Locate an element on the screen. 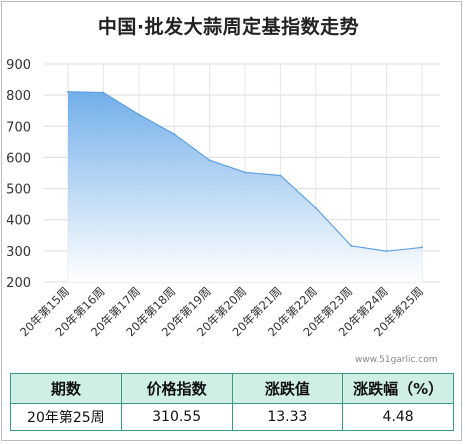 The image size is (465, 444). y-tick-label: 400 is located at coordinates (18, 221).